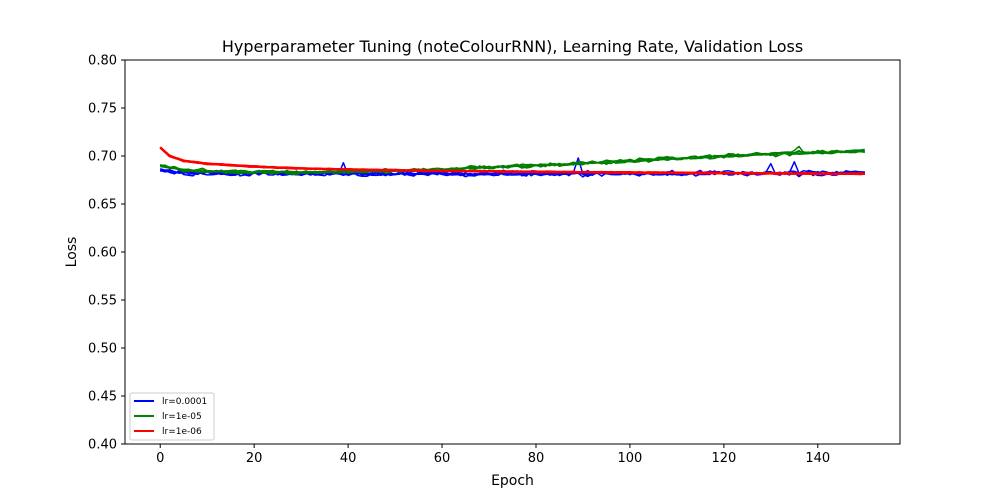 The width and height of the screenshot is (1000, 504). I want to click on legend-box, so click(172, 416).